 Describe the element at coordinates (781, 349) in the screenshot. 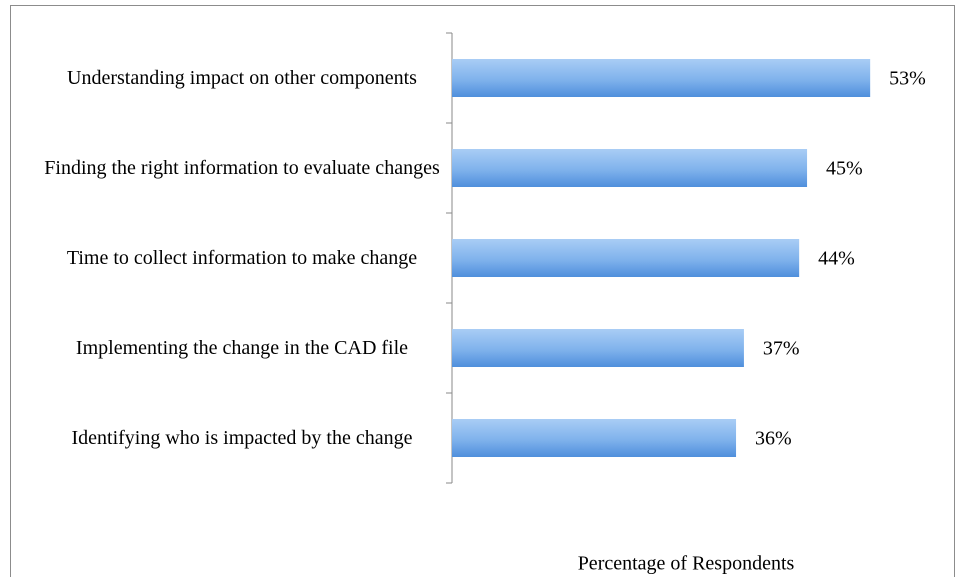

I see `data-label: 37%` at that location.